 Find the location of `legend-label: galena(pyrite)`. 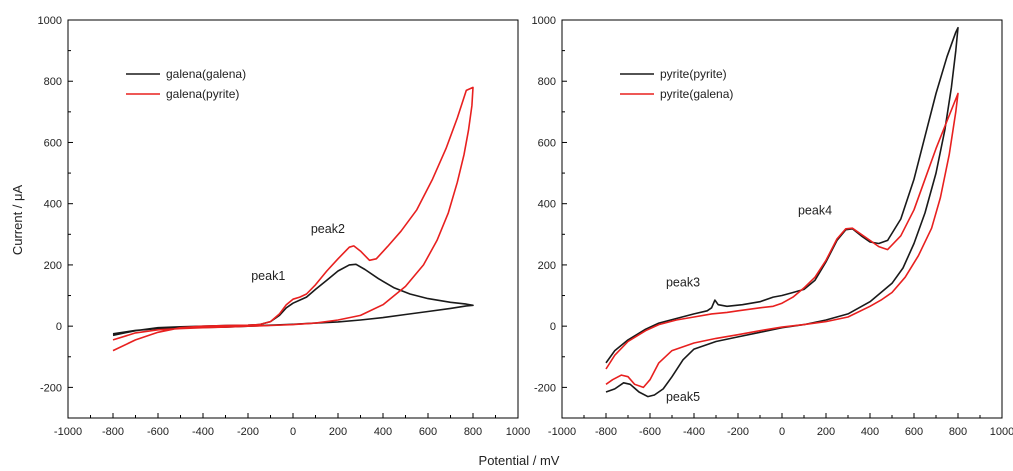

legend-label: galena(pyrite) is located at coordinates (202, 94).